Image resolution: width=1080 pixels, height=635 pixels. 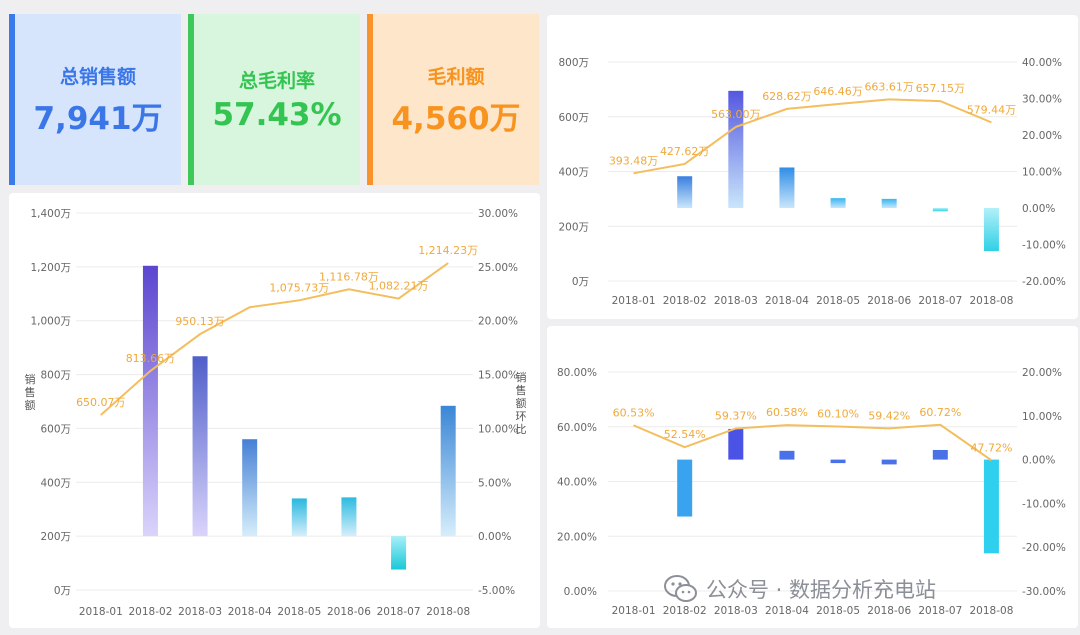 I want to click on axis-title-char: 比, so click(x=521, y=429).